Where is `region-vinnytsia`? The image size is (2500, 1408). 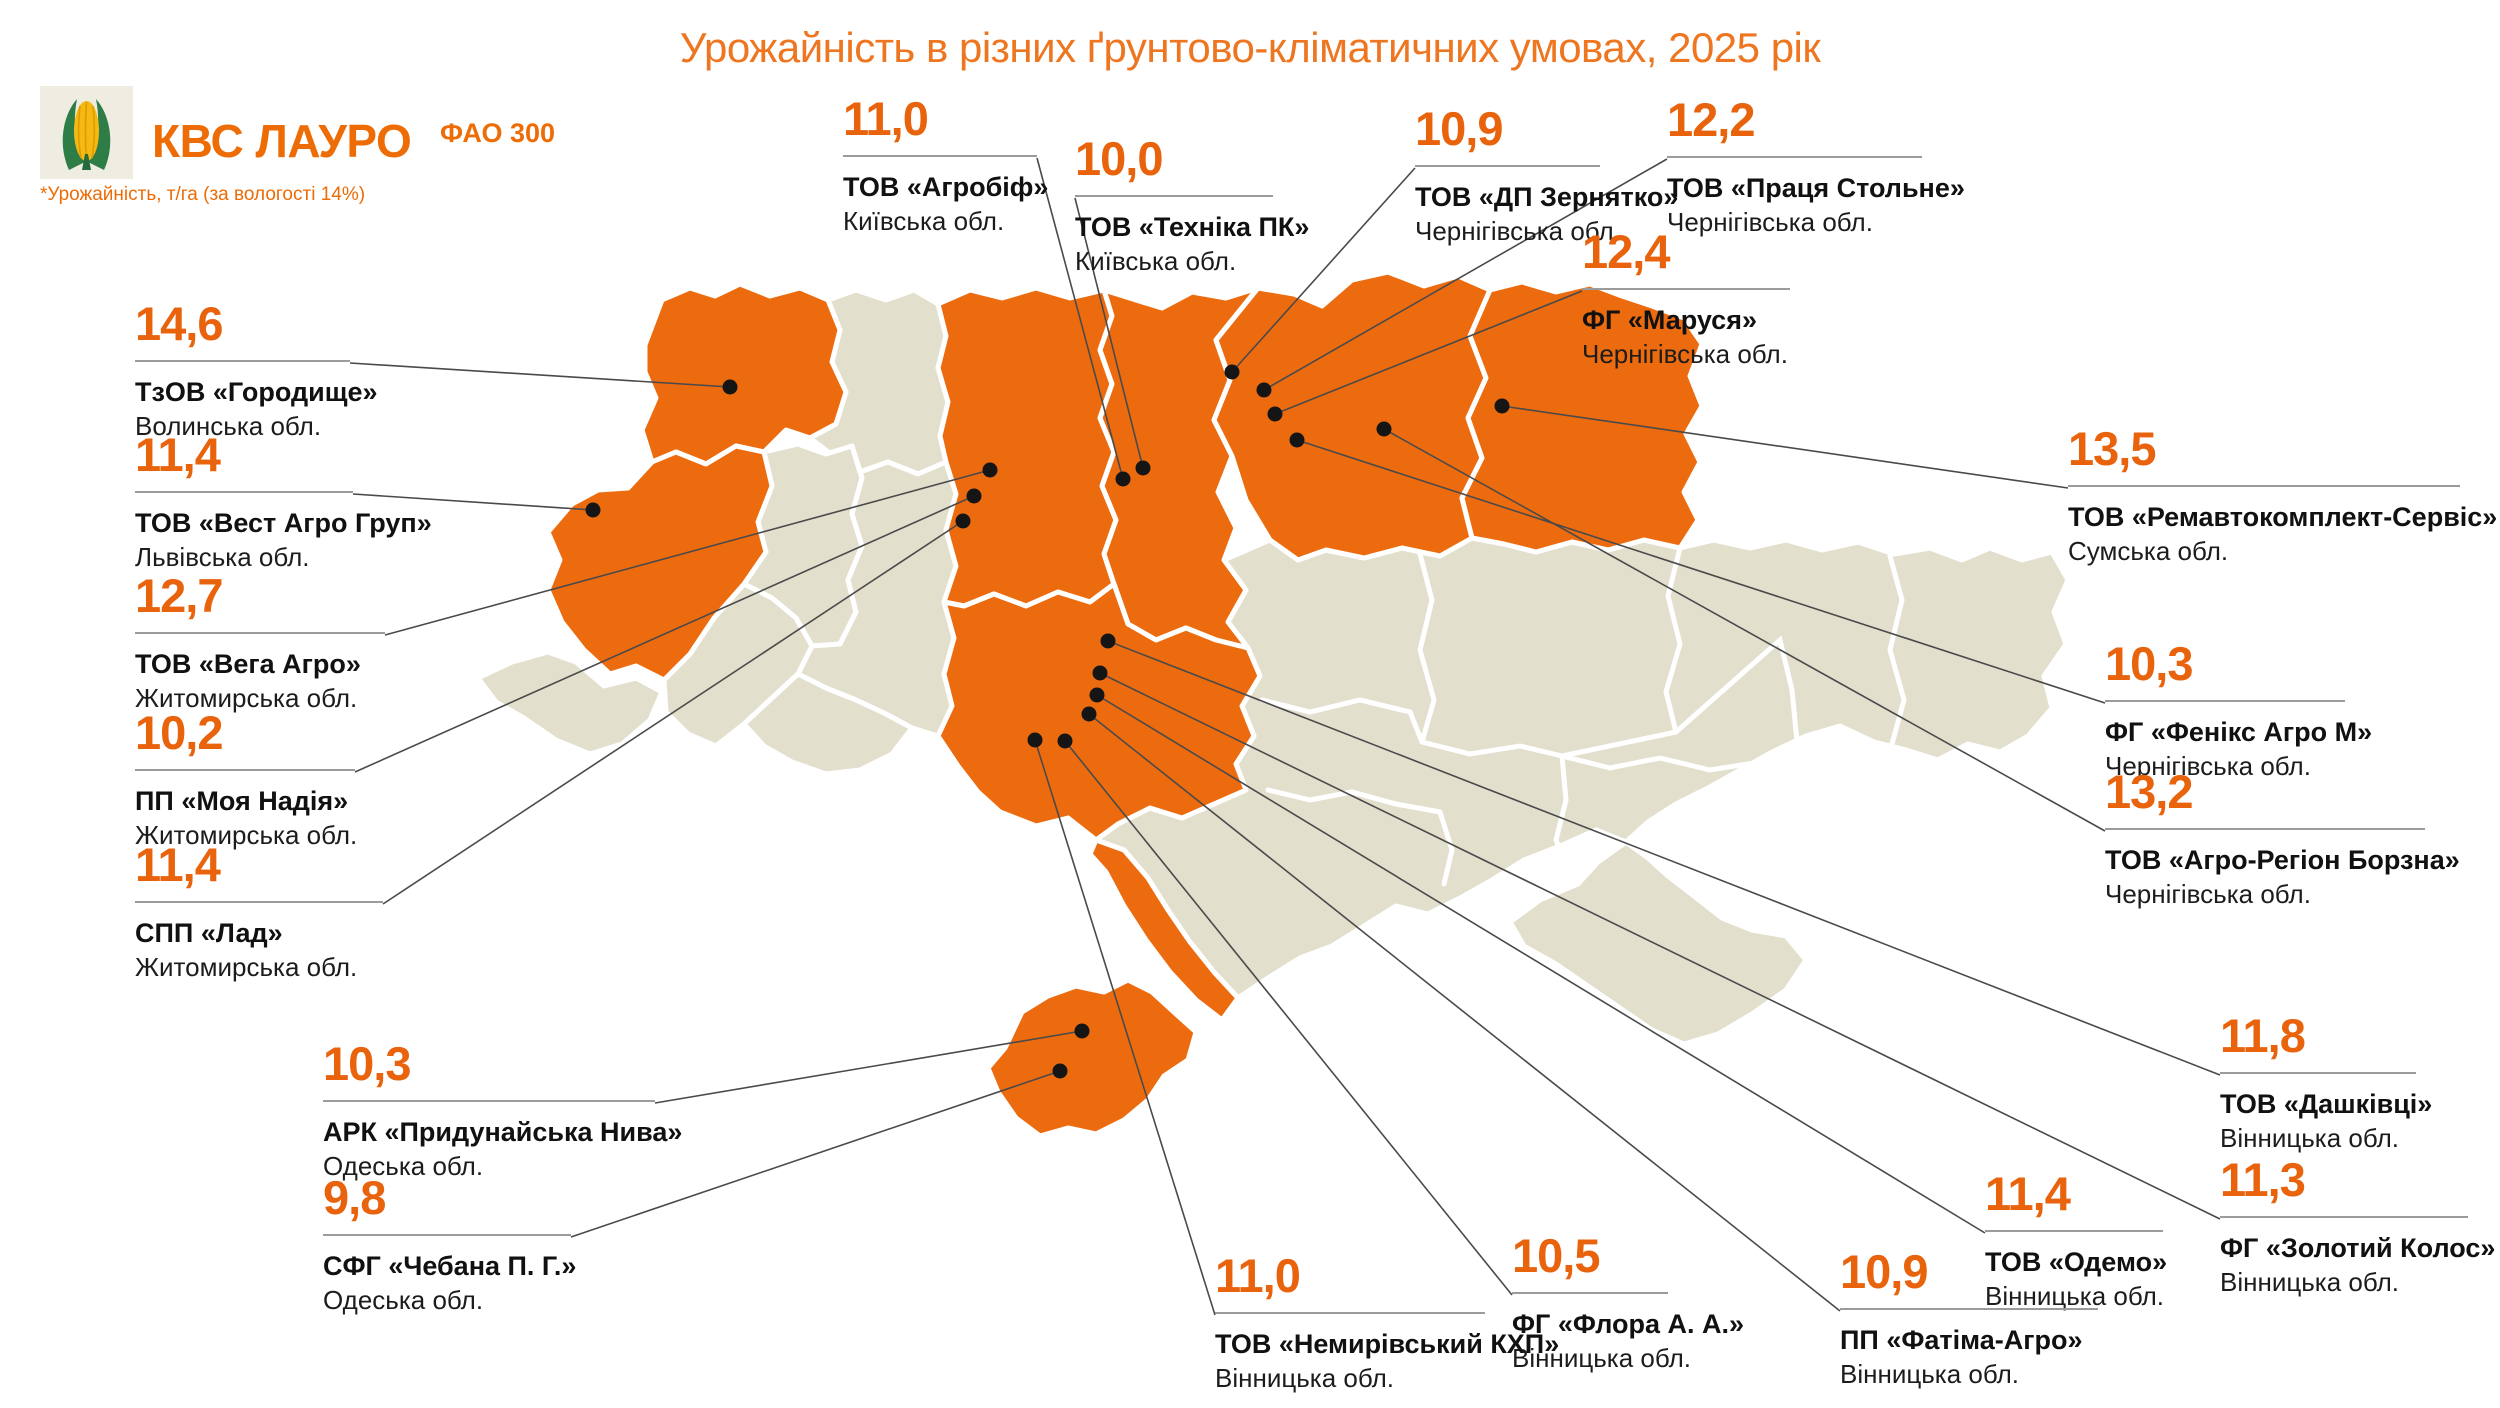
region-vinnytsia is located at coordinates (1099, 712).